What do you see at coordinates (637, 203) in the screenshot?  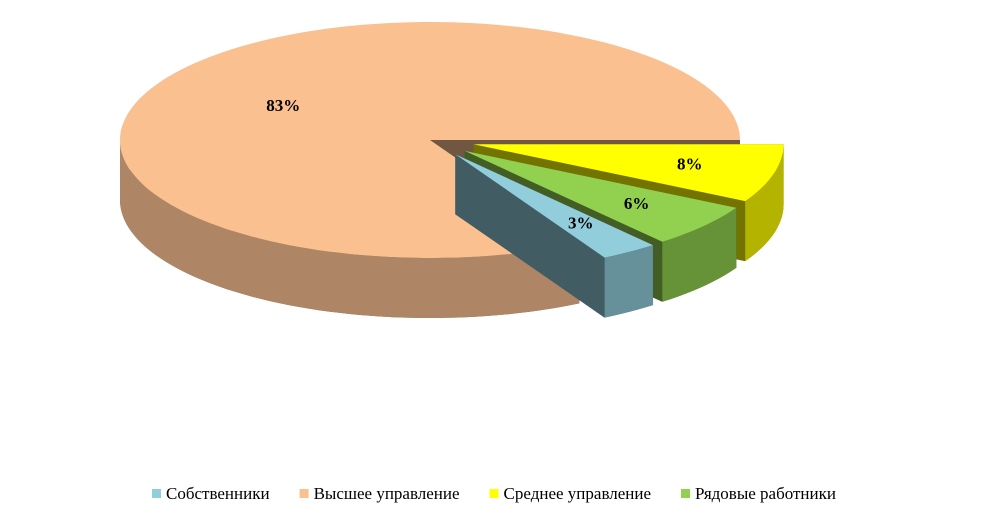 I see `data-label: 6%` at bounding box center [637, 203].